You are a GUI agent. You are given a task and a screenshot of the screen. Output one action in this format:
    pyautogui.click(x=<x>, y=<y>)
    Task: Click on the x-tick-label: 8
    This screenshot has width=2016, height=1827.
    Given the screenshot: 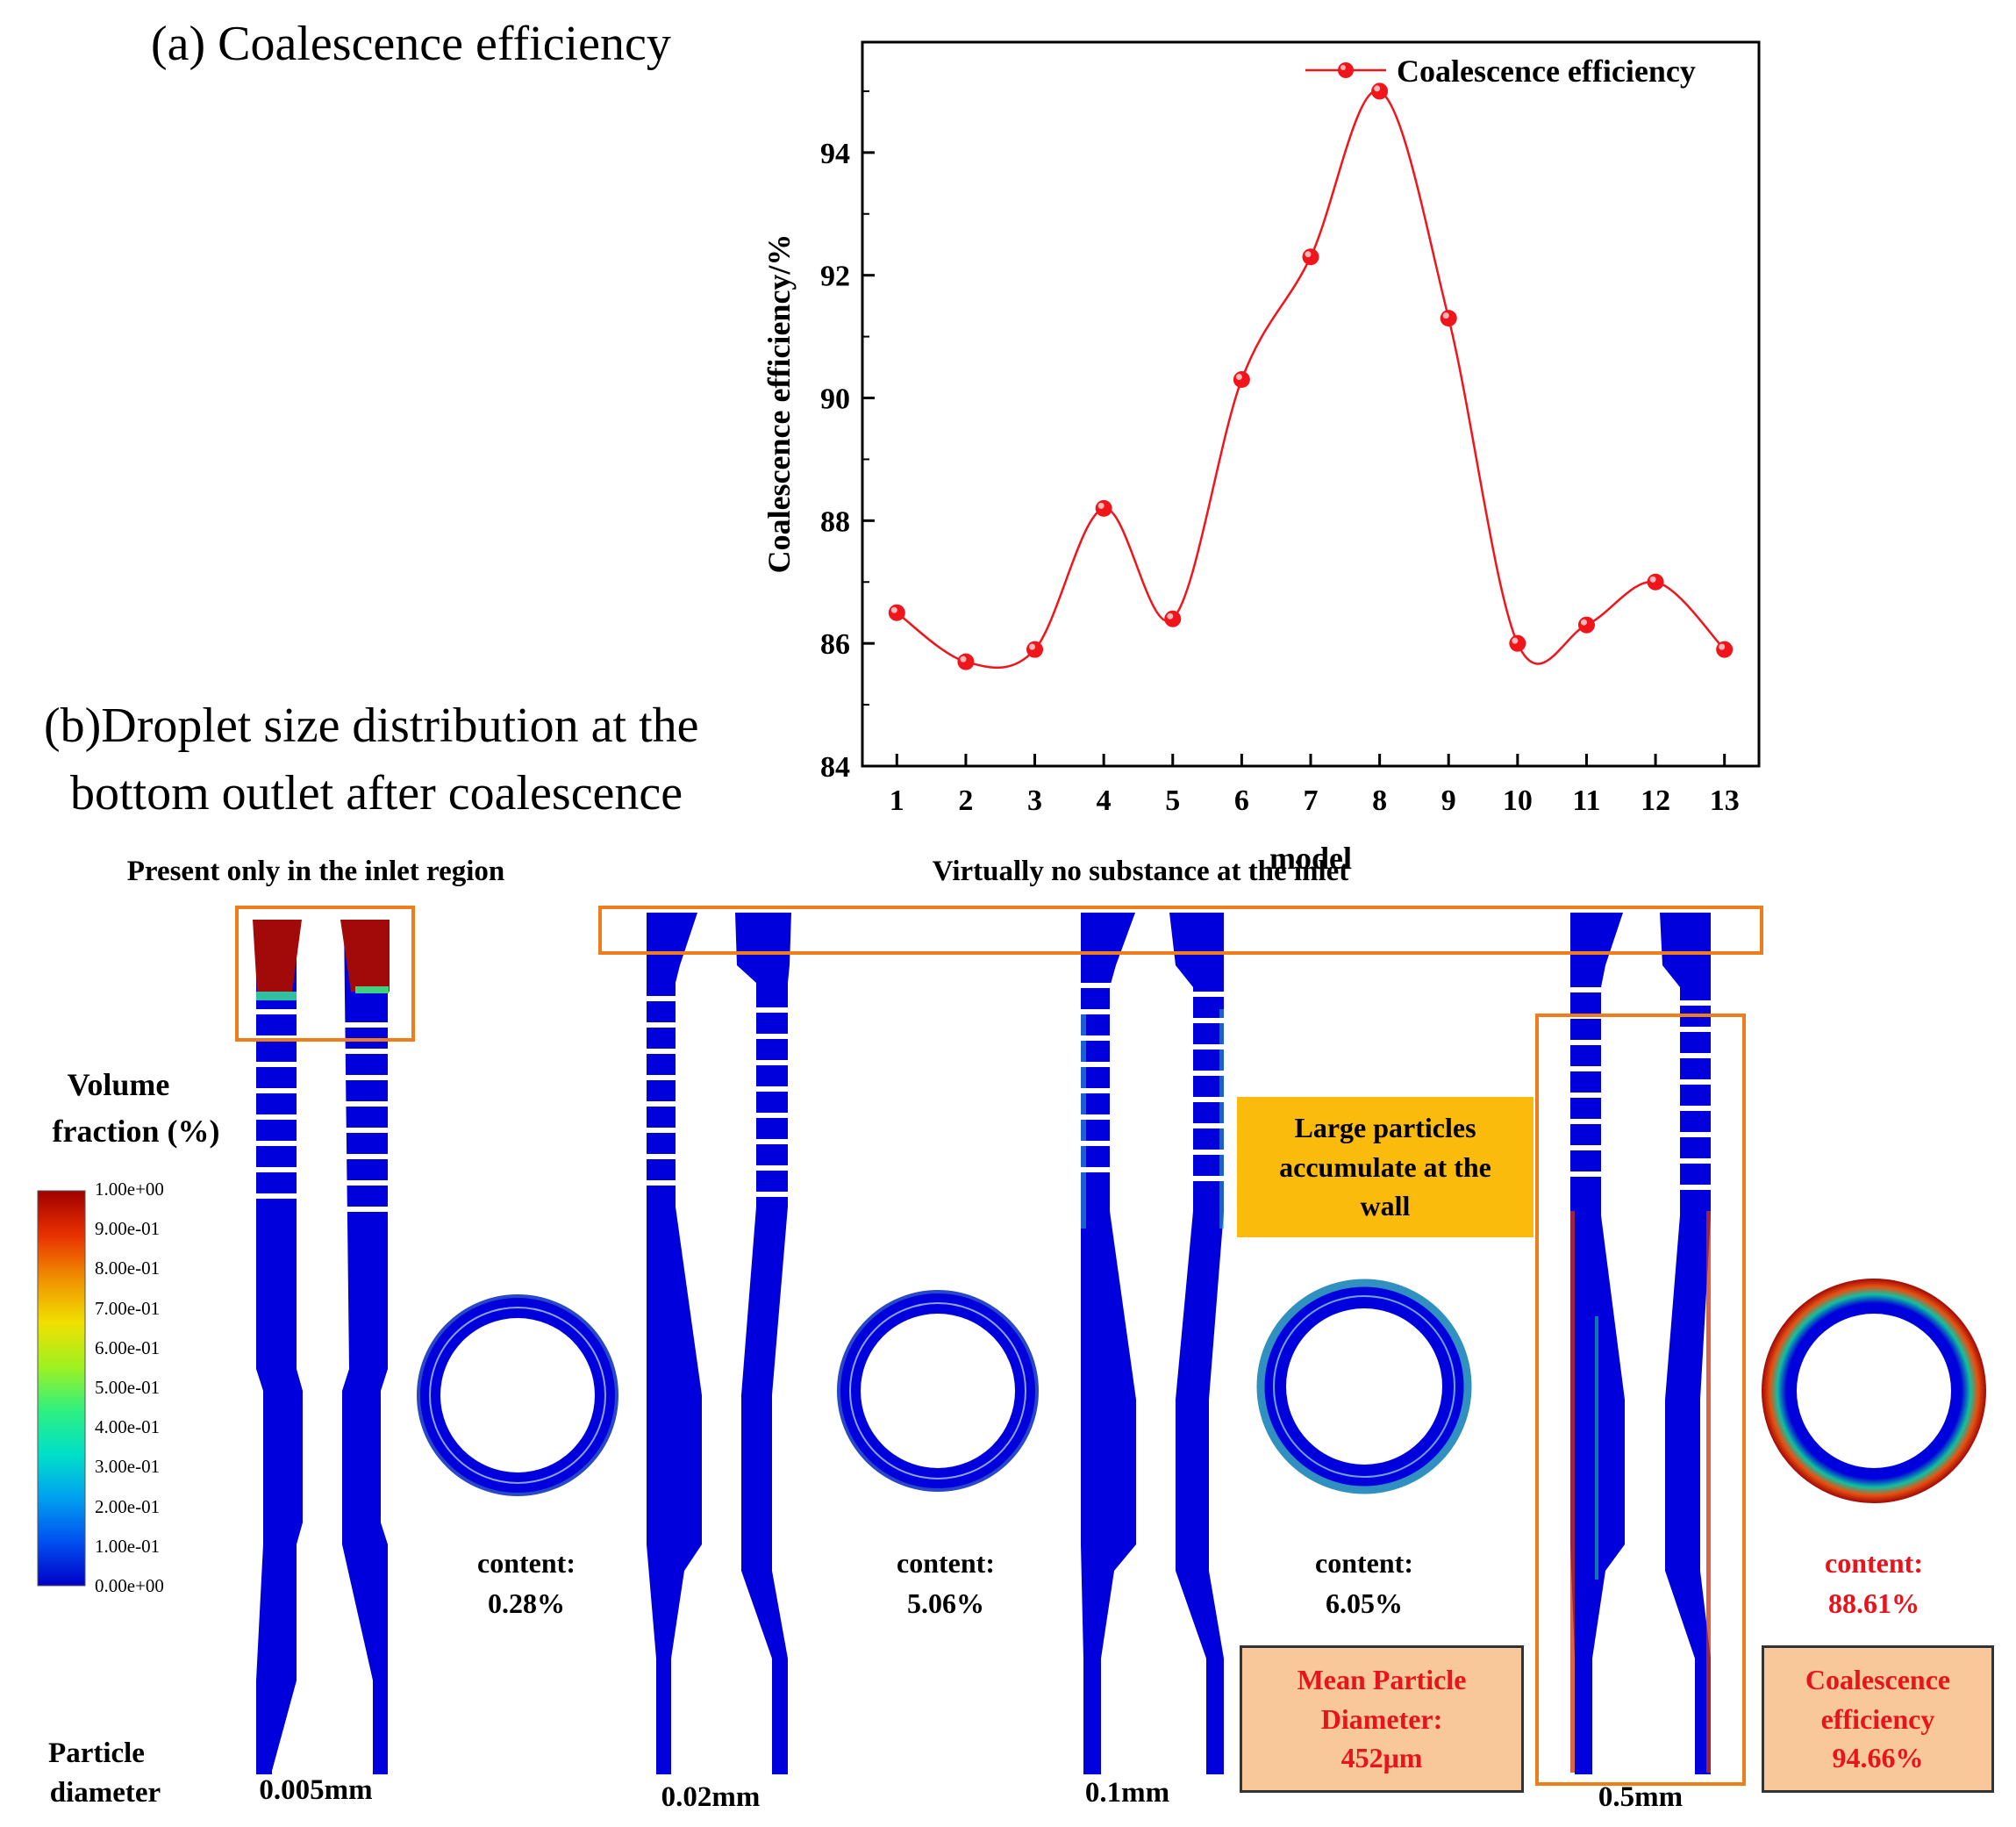 What is the action you would take?
    pyautogui.click(x=1379, y=801)
    